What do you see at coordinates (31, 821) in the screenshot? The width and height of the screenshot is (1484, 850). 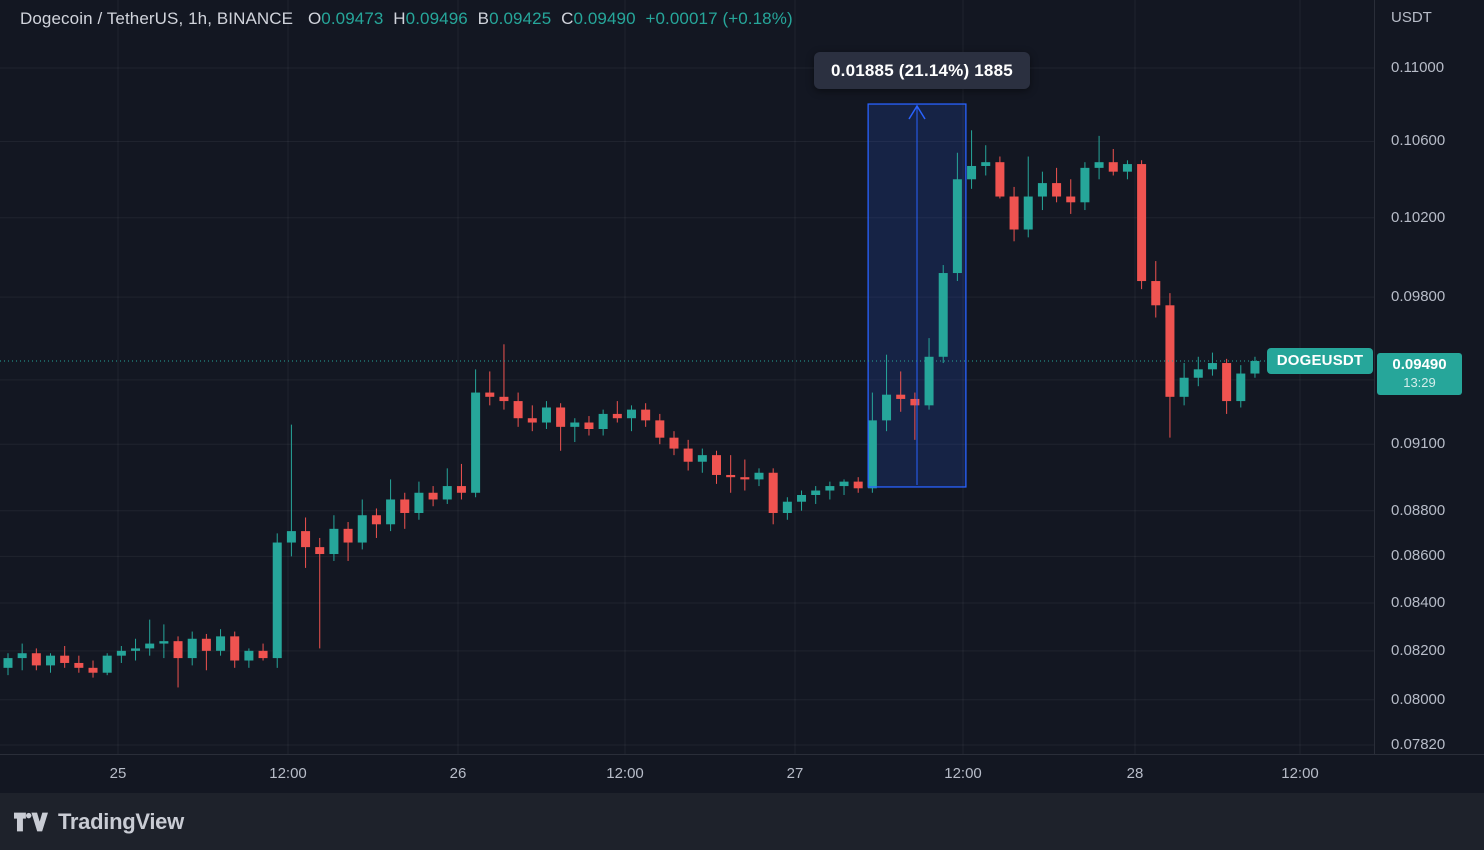 I see `tradingview-logo-icon` at bounding box center [31, 821].